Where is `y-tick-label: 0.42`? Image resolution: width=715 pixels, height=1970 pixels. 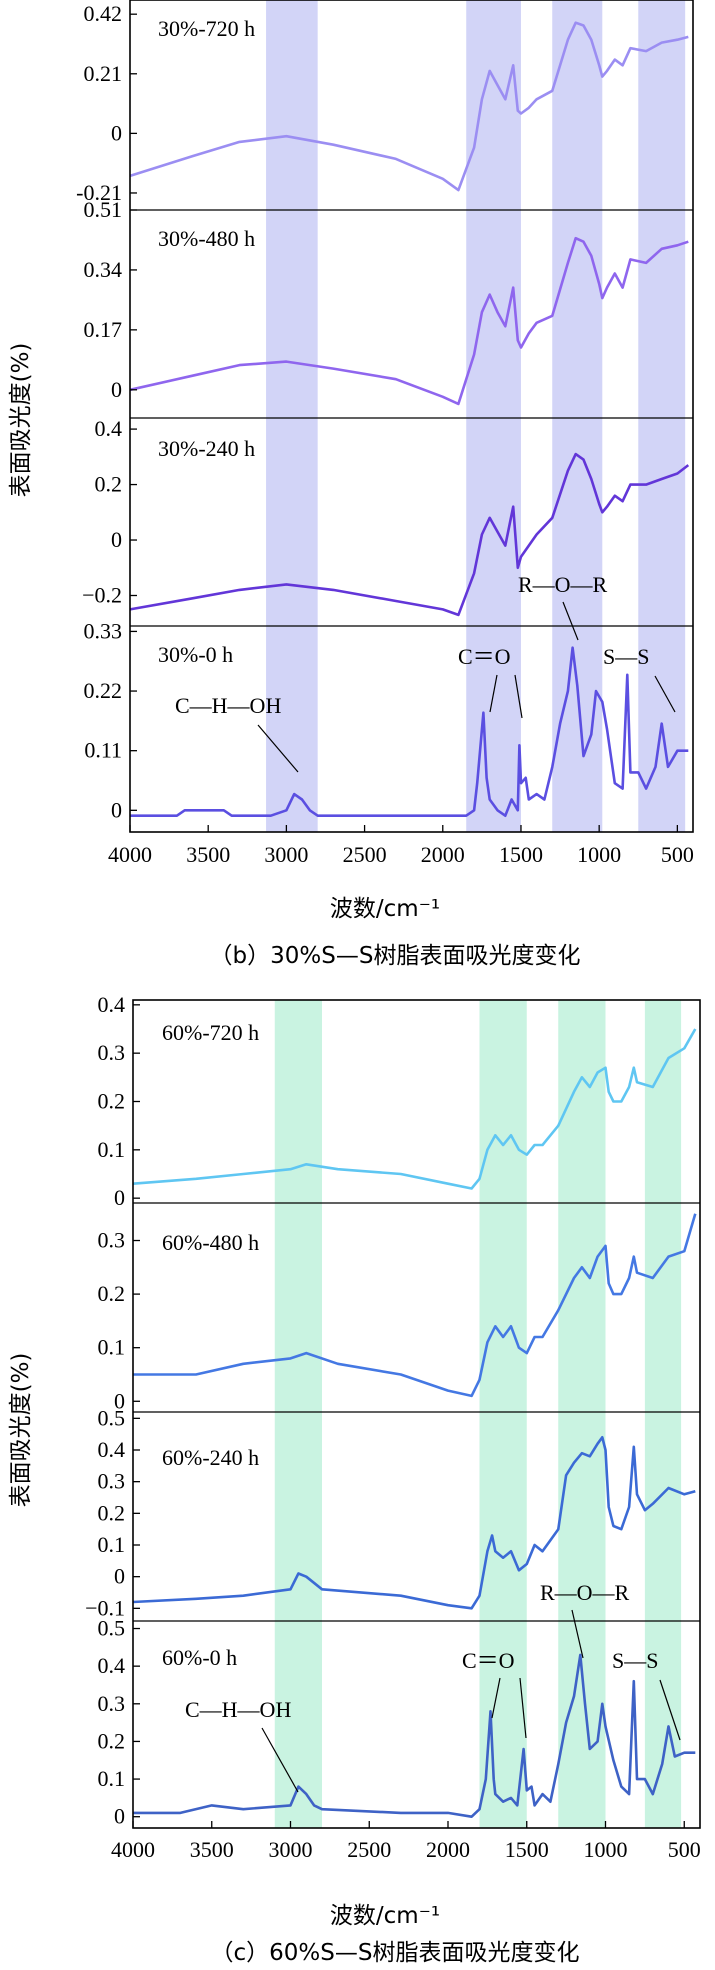
y-tick-label: 0.42 is located at coordinates (103, 13).